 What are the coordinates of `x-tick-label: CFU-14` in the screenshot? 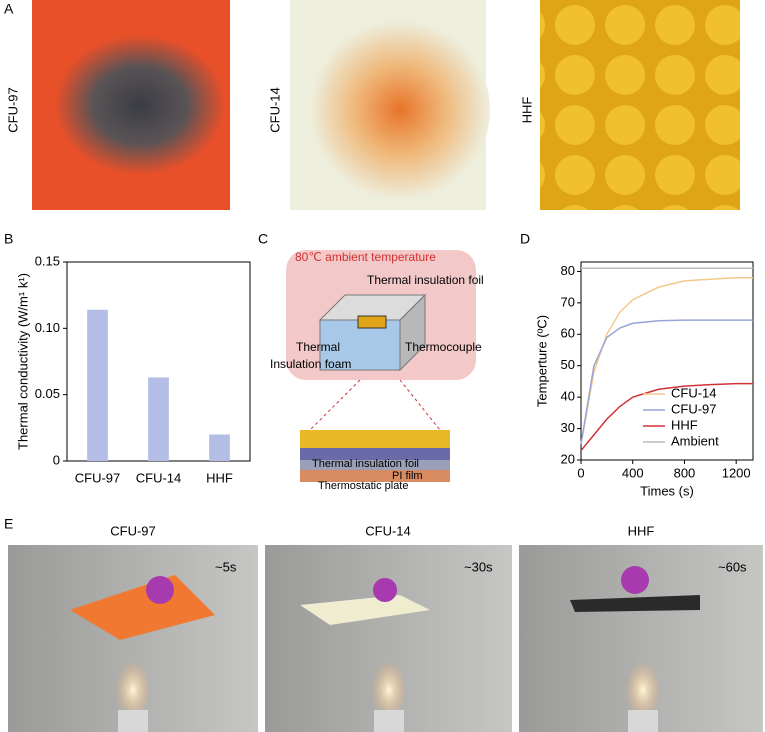 It's located at (159, 477).